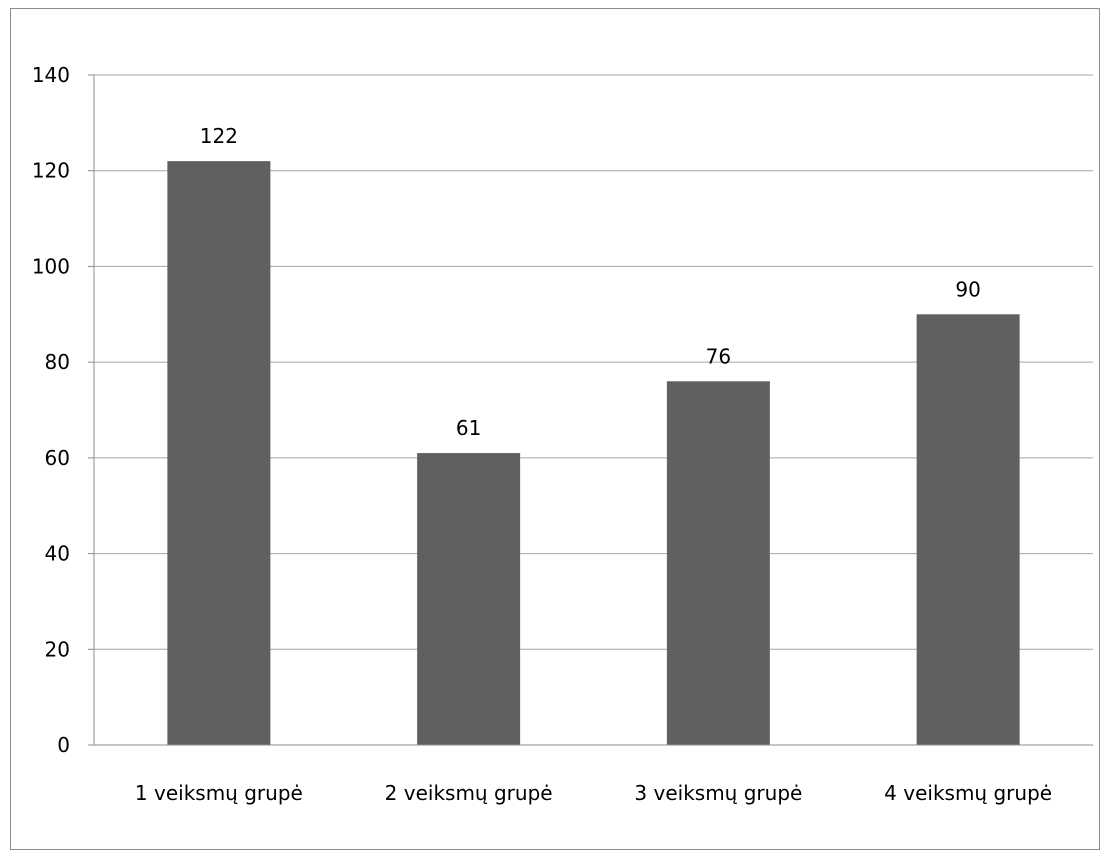  Describe the element at coordinates (51, 410) in the screenshot. I see `y-axis-tick-labels: 0 20 40 60 80 100 120 140` at that location.